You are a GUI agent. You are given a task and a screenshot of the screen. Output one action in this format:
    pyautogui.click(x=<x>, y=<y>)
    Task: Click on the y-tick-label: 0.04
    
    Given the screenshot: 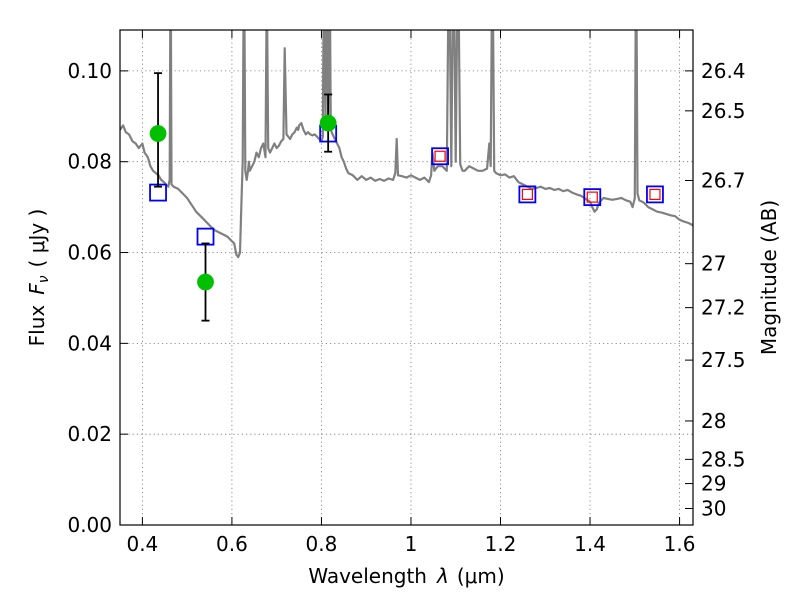 What is the action you would take?
    pyautogui.click(x=89, y=343)
    